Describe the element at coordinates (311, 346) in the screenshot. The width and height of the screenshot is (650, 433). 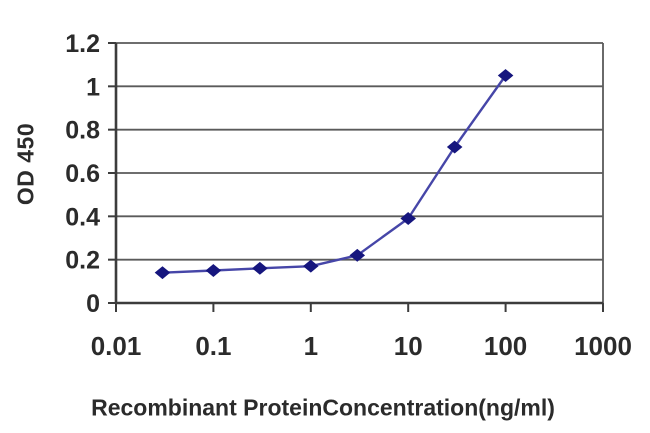
I see `x-tick-label: 1` at that location.